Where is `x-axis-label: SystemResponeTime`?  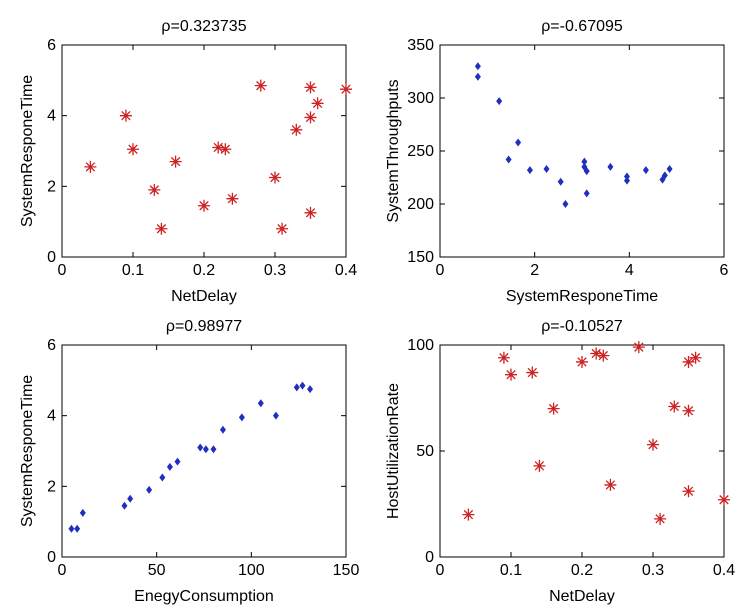 x-axis-label: SystemResponeTime is located at coordinates (582, 296).